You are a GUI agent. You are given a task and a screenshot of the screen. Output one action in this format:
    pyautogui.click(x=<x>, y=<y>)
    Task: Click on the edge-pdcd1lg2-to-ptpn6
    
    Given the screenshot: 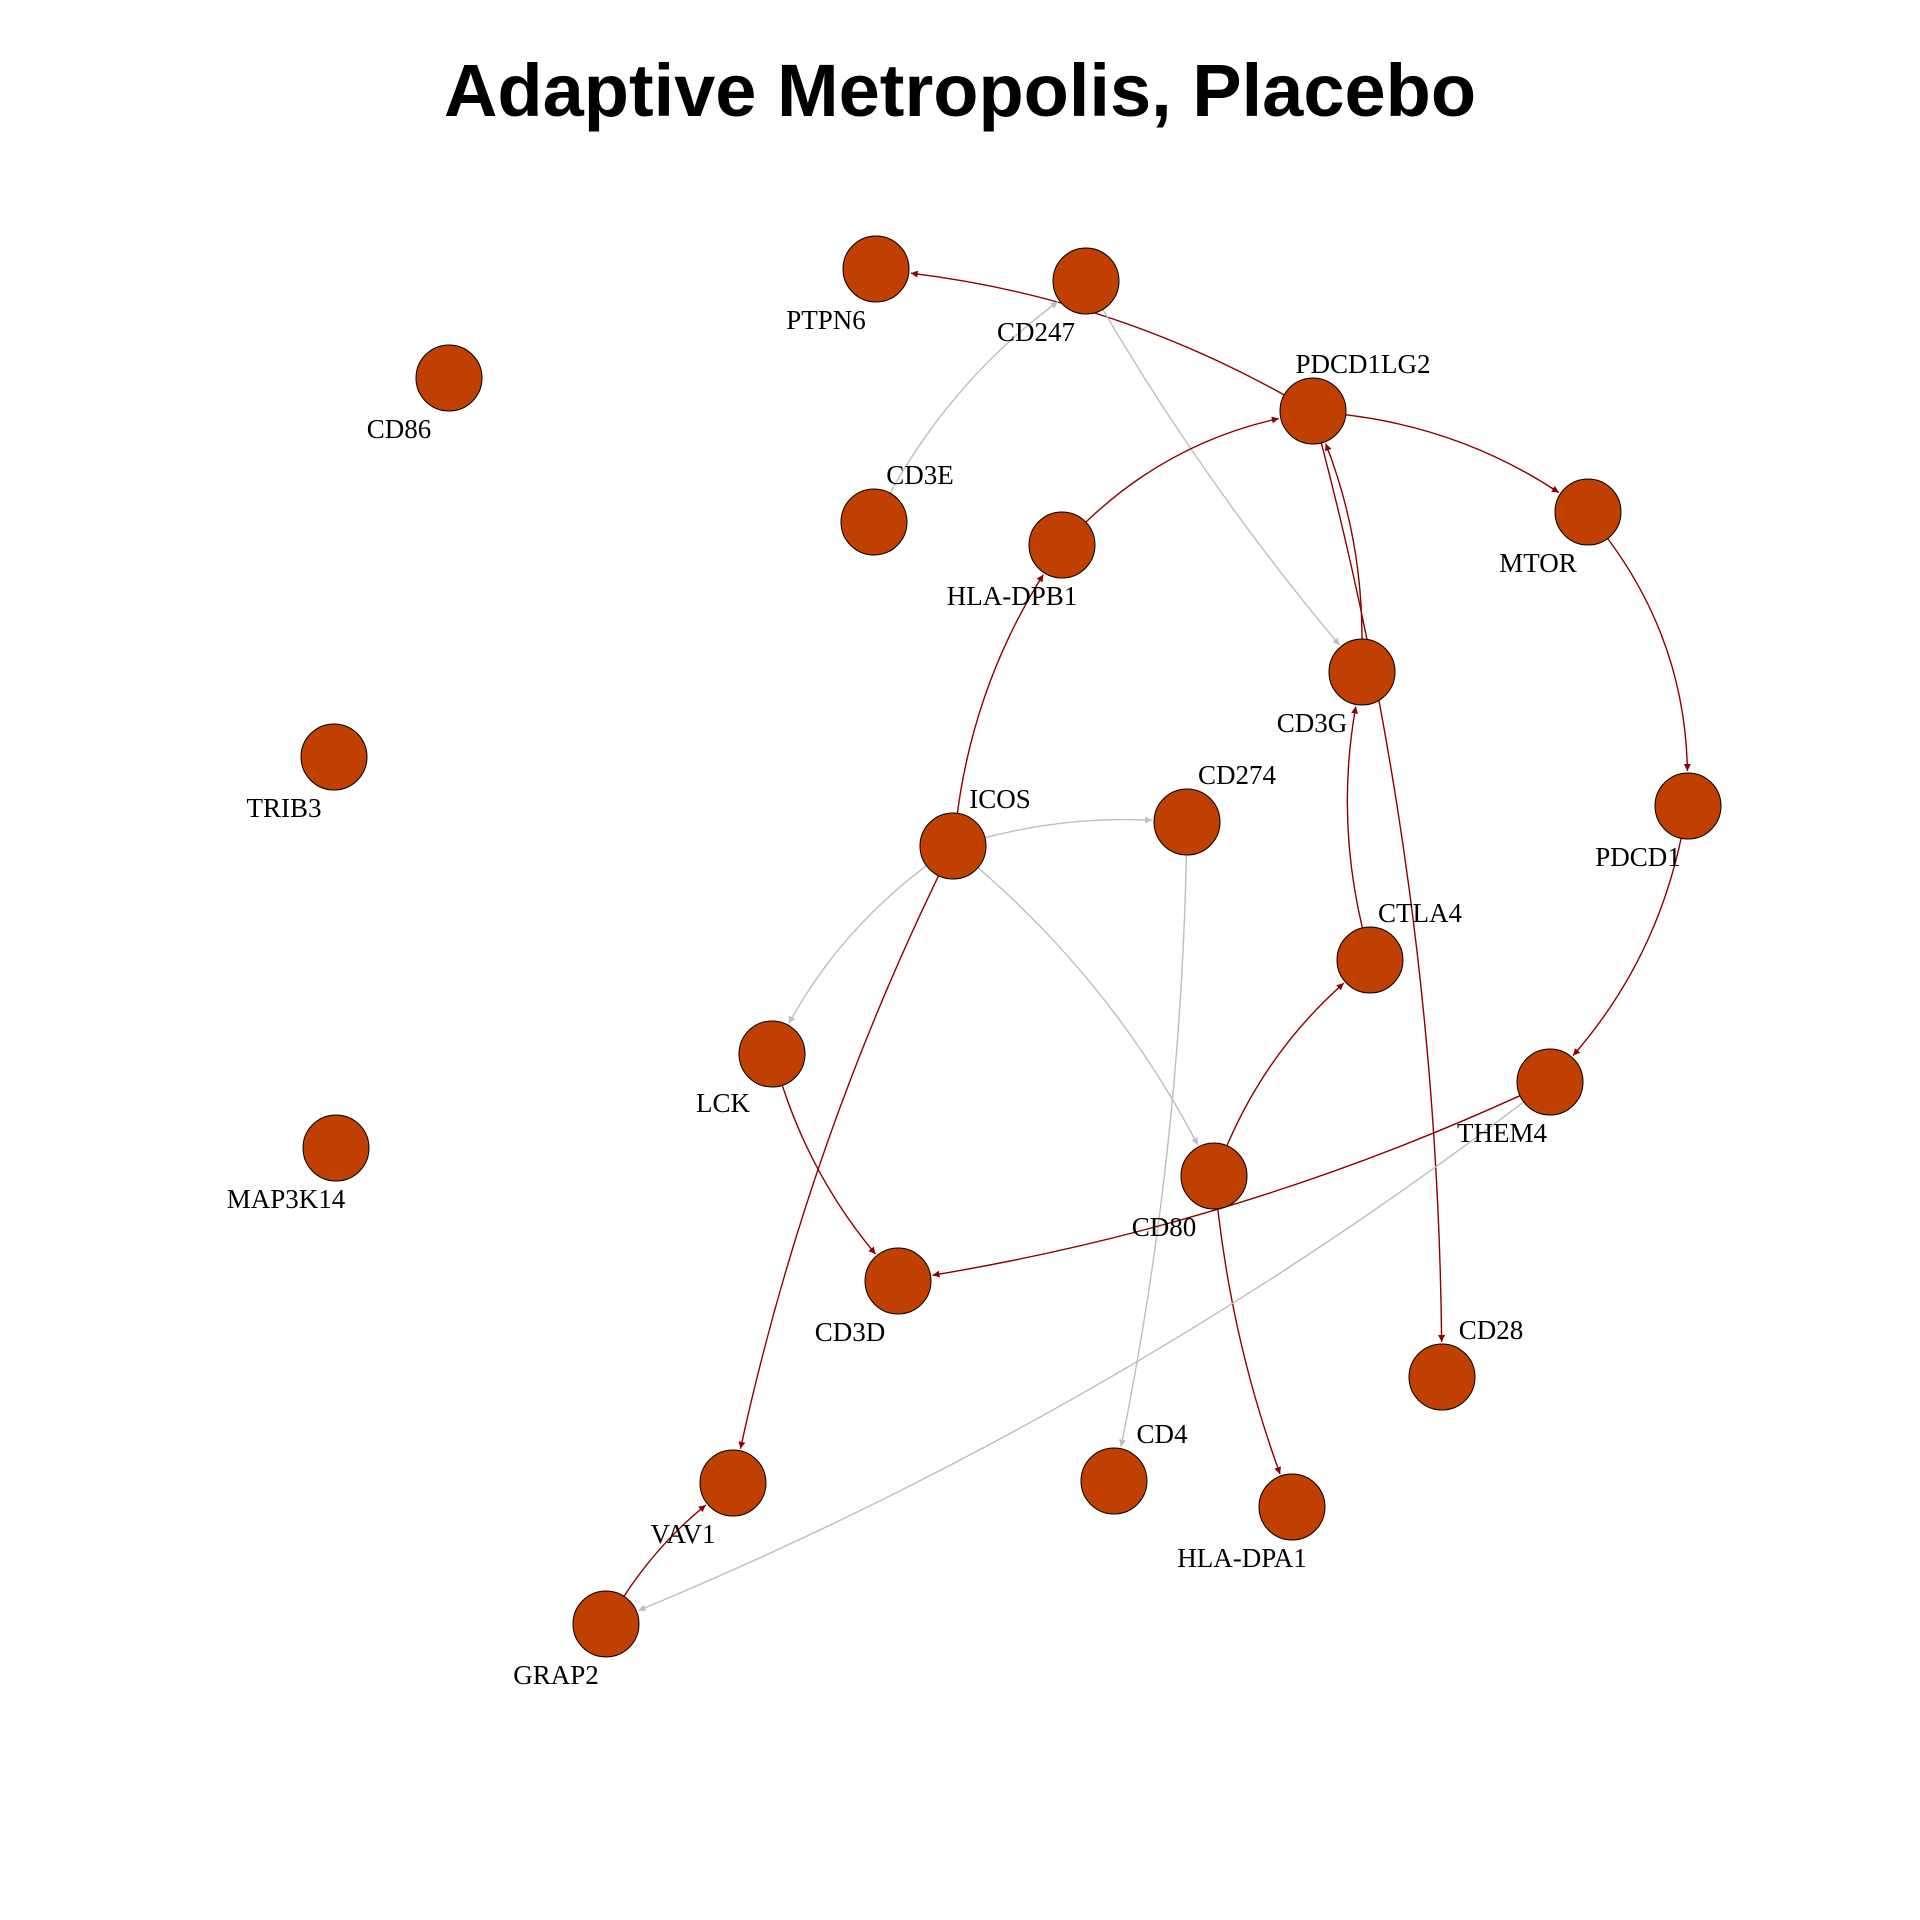 What is the action you would take?
    pyautogui.click(x=1097, y=333)
    